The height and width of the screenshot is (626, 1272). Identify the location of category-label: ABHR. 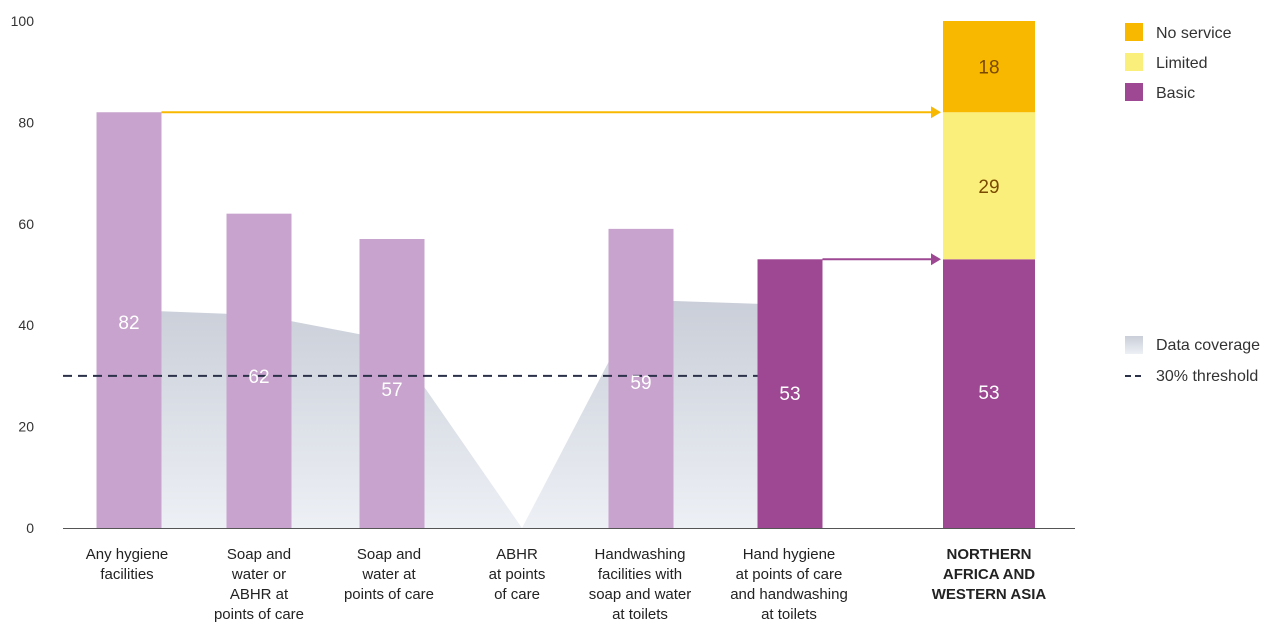
(517, 554).